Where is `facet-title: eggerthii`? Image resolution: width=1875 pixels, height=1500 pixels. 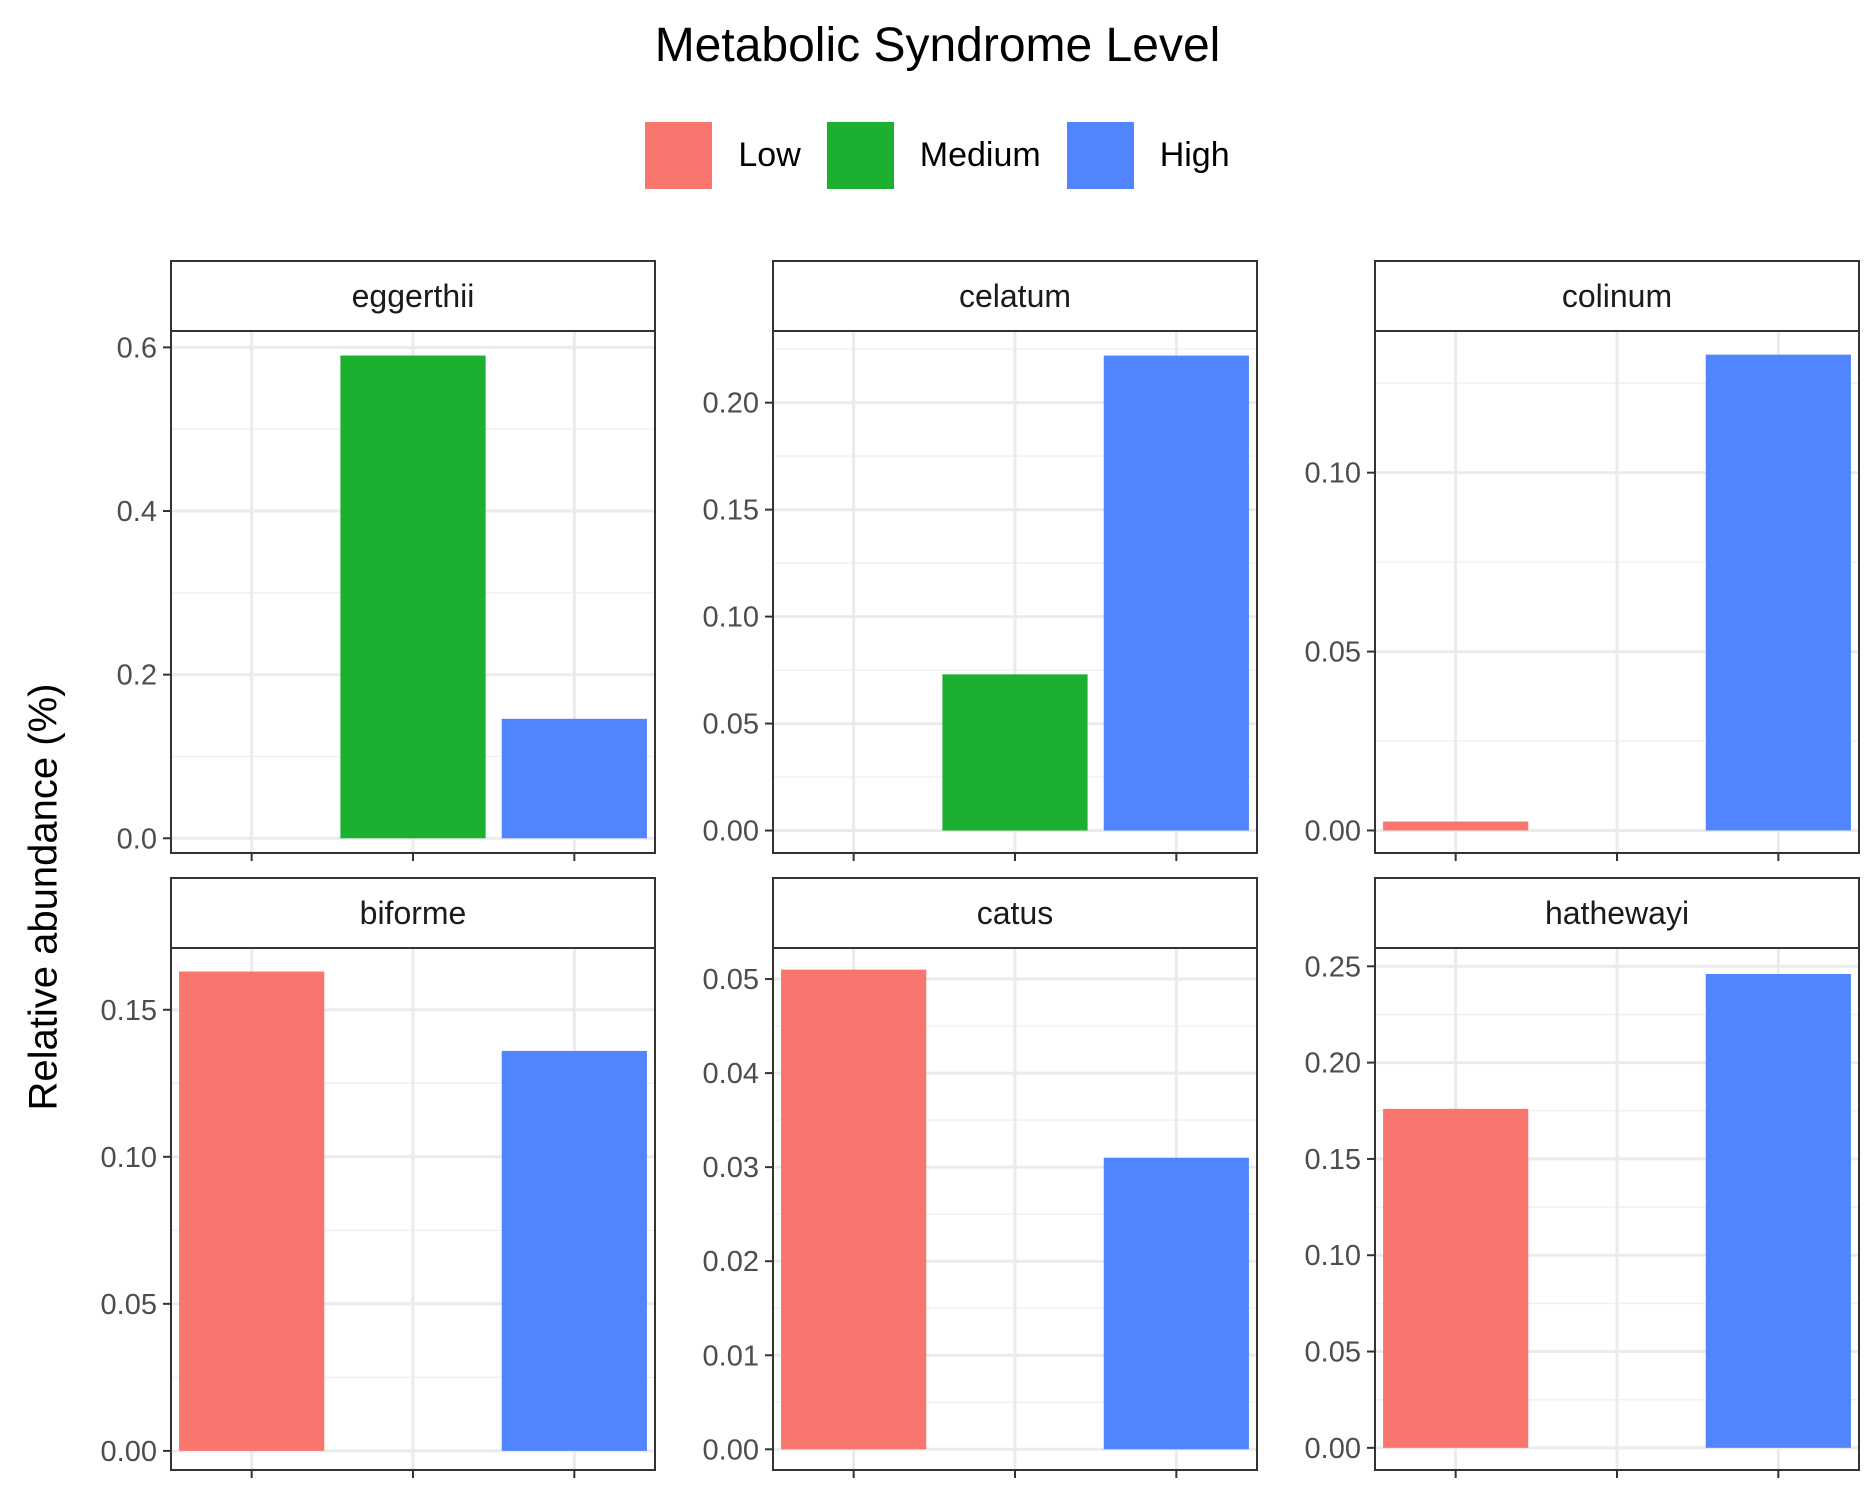
facet-title: eggerthii is located at coordinates (413, 296).